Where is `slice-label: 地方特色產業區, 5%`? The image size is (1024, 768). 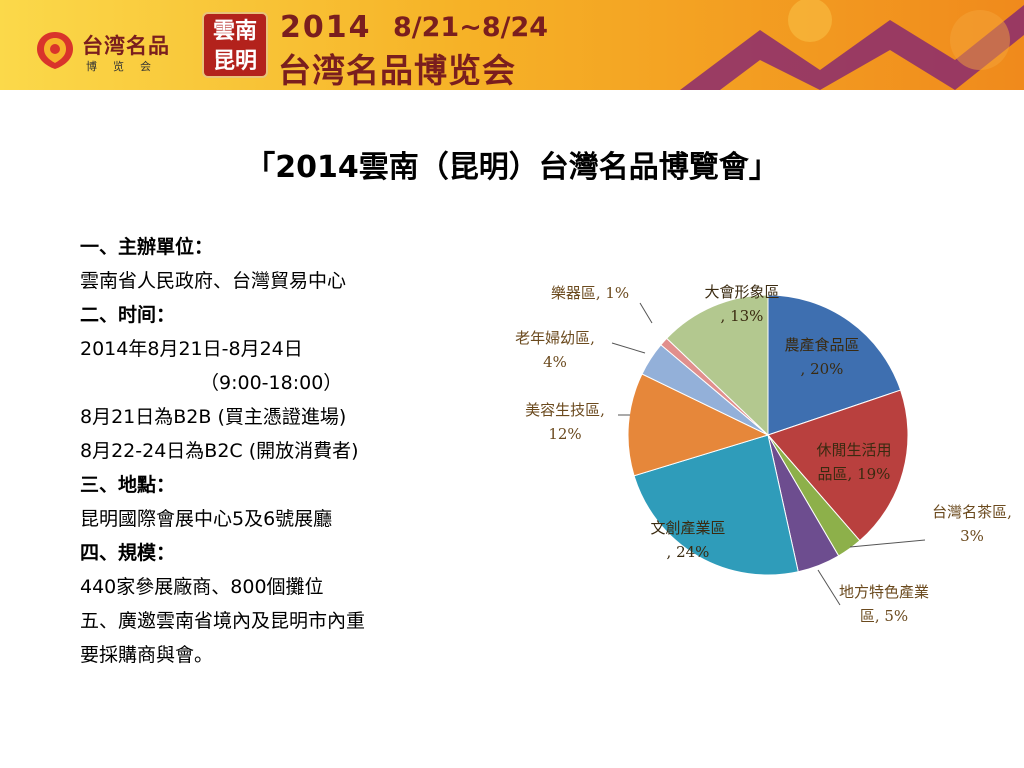 slice-label: 地方特色產業區, 5% is located at coordinates (884, 604).